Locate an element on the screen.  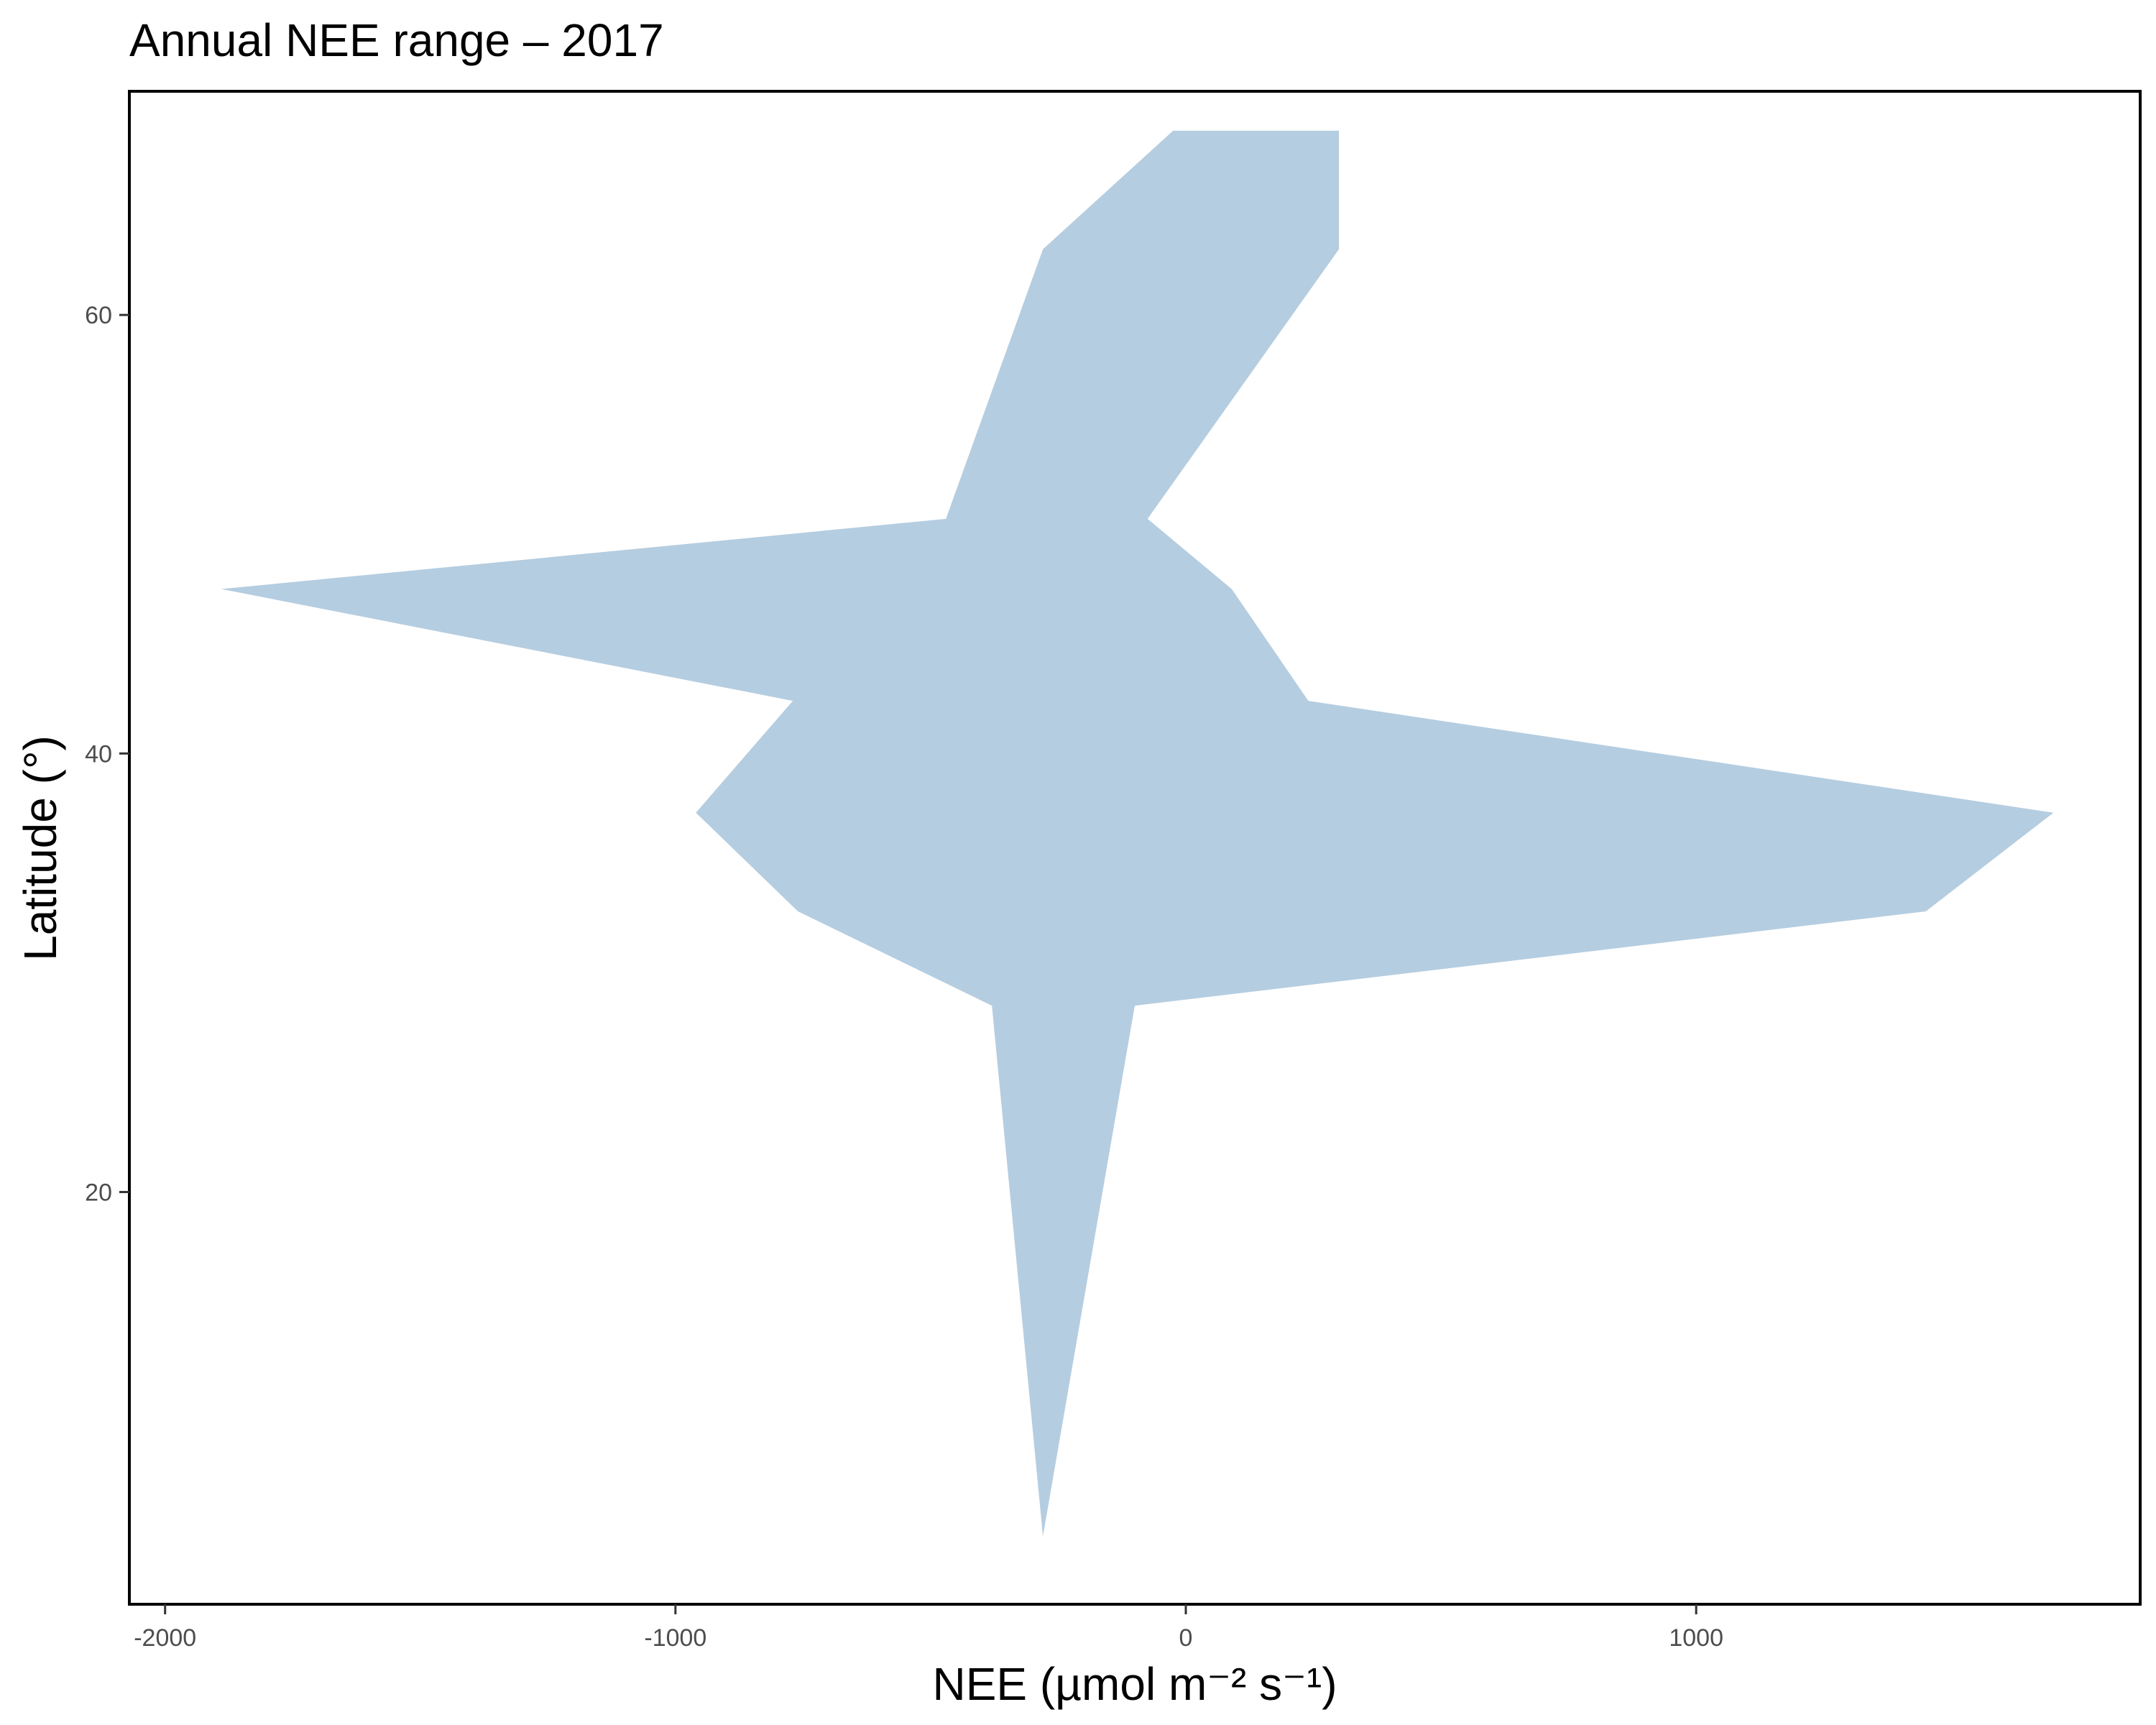
x-tick-label: 0 is located at coordinates (1186, 1638).